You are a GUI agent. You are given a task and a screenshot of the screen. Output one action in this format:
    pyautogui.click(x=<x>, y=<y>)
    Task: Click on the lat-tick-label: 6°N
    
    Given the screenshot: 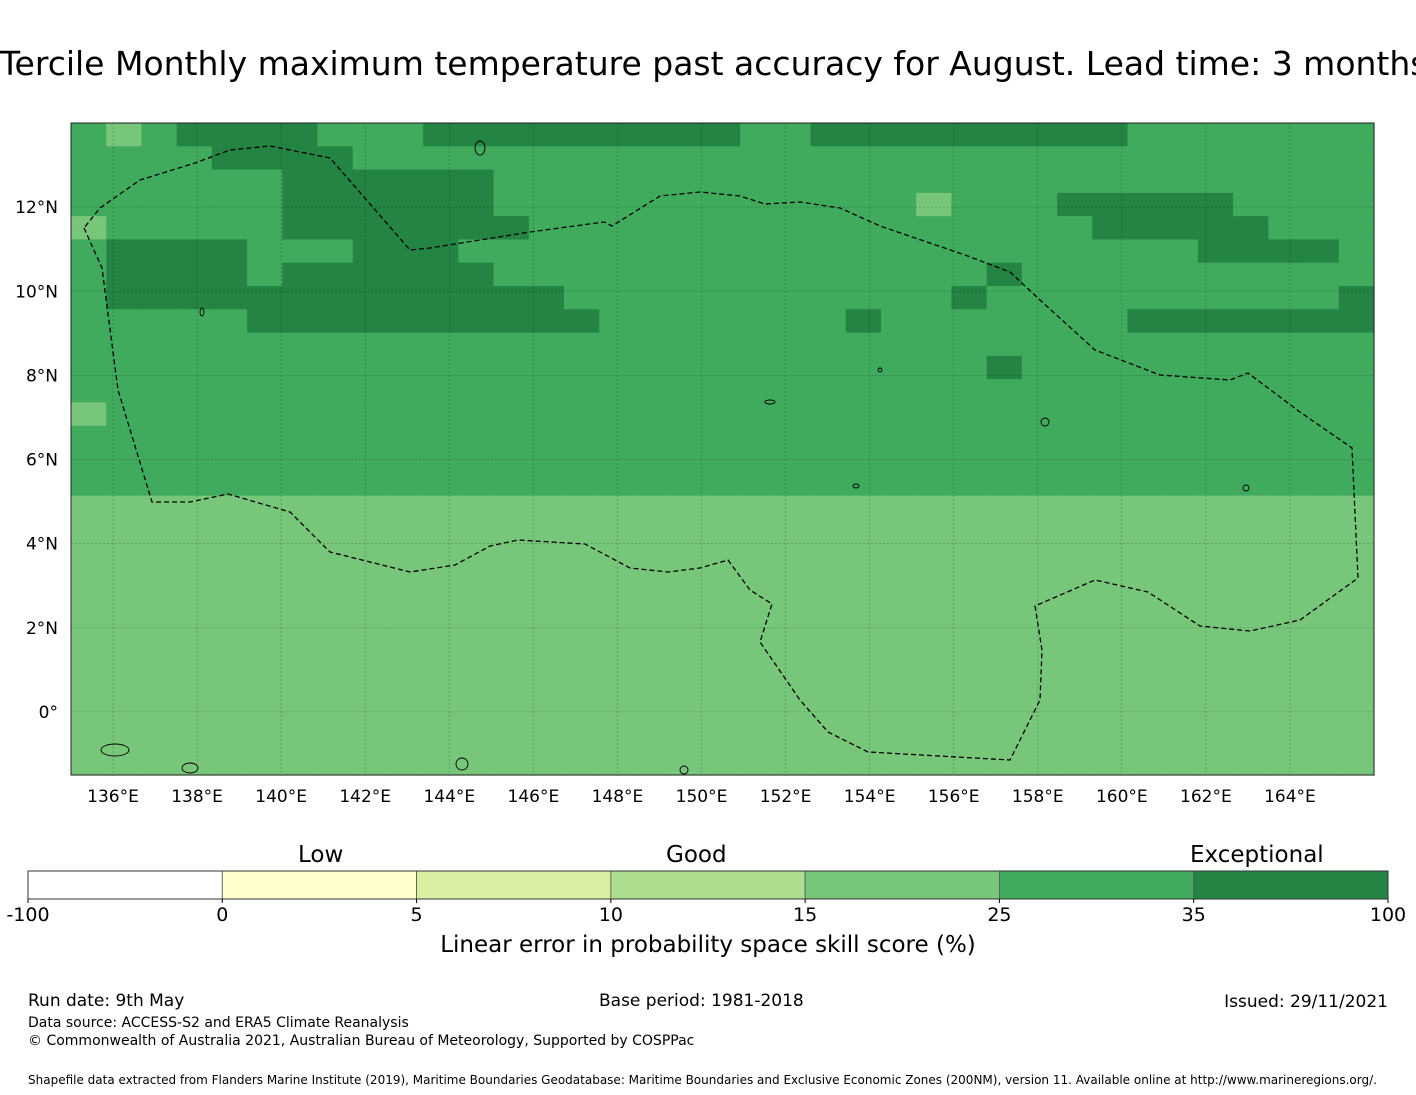 What is the action you would take?
    pyautogui.click(x=42, y=461)
    